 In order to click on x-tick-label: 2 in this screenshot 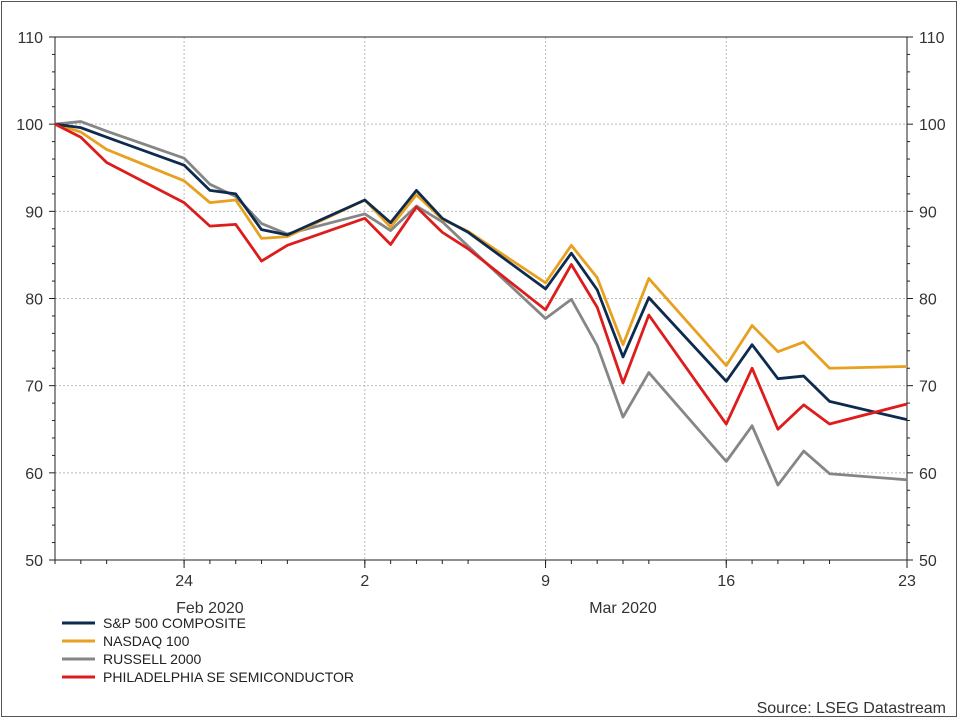, I will do `click(364, 581)`.